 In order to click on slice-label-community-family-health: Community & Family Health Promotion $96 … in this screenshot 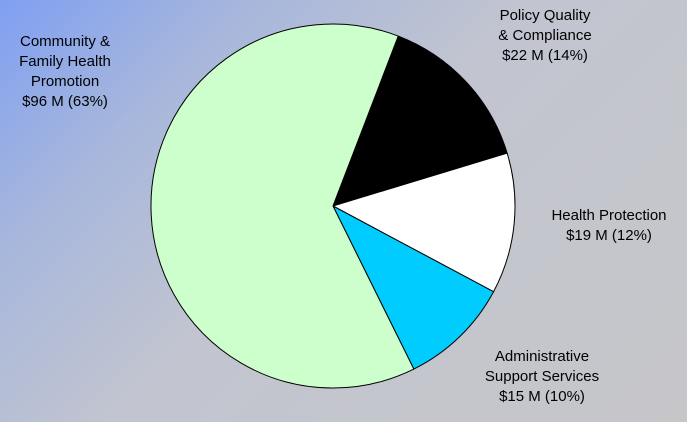, I will do `click(65, 71)`.